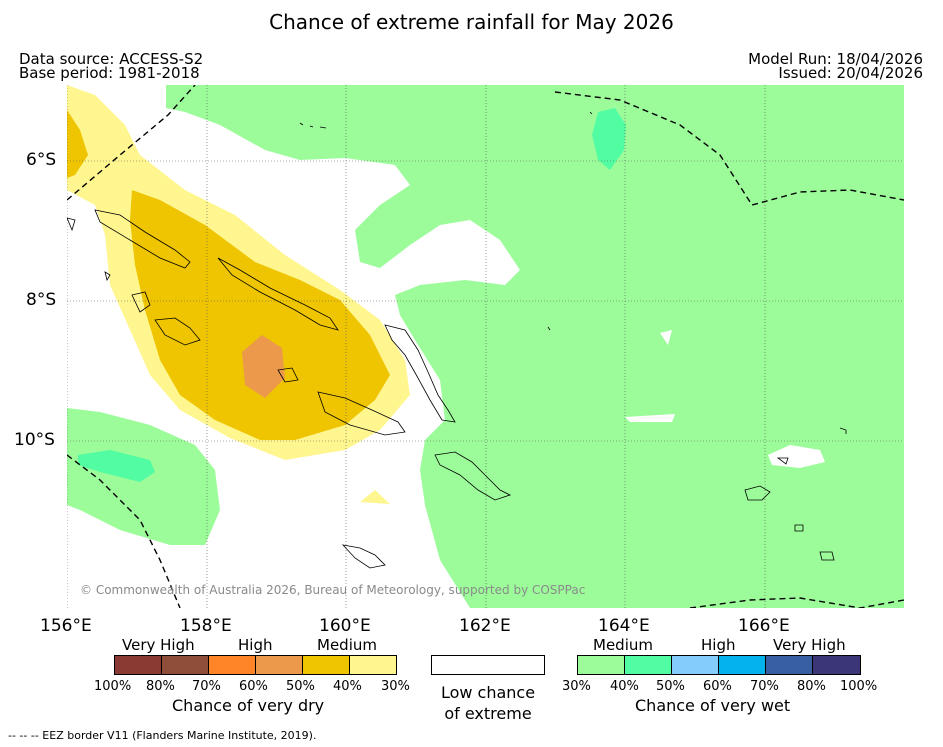 The width and height of the screenshot is (943, 747). What do you see at coordinates (670, 686) in the screenshot?
I see `wet-tick: 50%` at bounding box center [670, 686].